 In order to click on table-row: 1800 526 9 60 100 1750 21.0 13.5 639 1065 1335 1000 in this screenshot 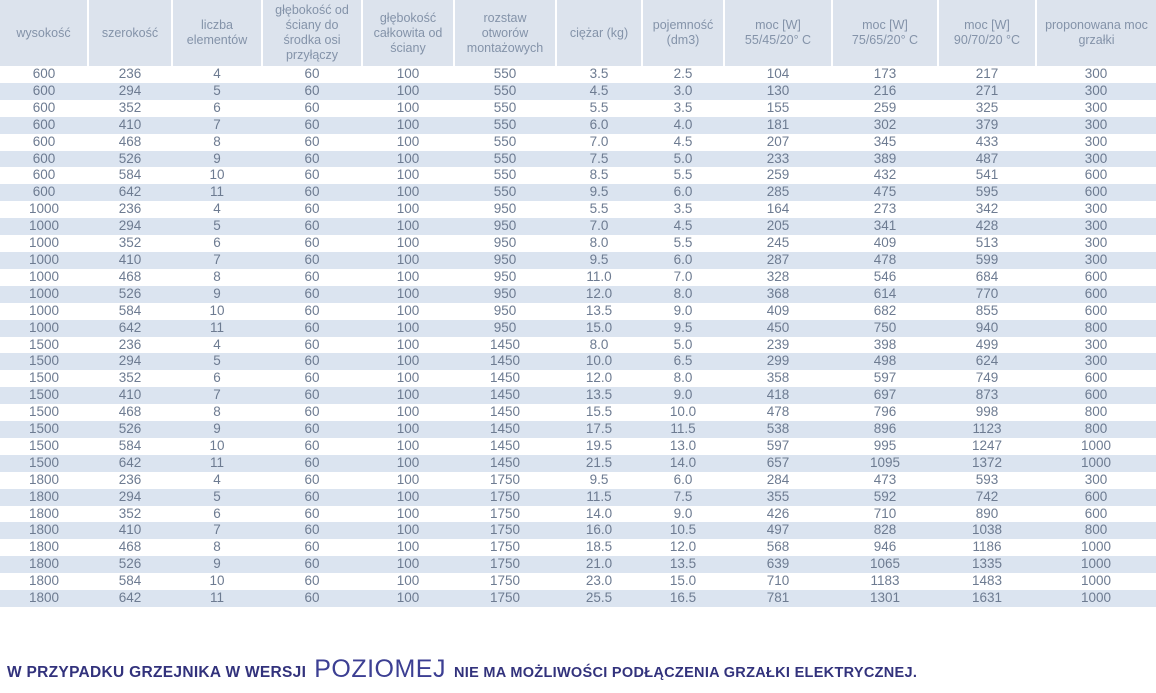, I will do `click(578, 565)`.